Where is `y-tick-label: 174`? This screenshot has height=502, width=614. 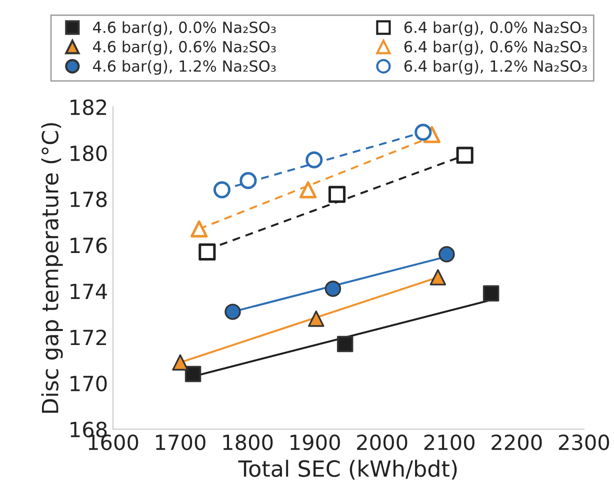 y-tick-label: 174 is located at coordinates (88, 292).